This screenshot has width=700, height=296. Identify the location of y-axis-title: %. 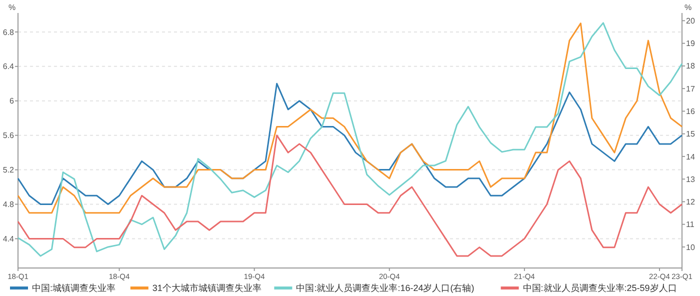
(12, 7).